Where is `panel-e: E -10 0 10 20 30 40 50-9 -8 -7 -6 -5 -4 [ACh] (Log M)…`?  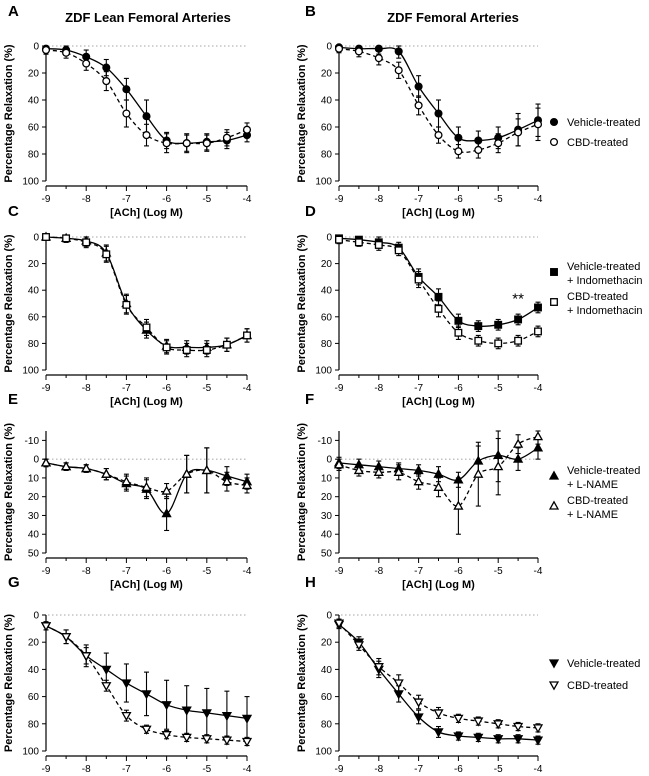
panel-e: E -10 0 10 20 30 40 50-9 -8 -7 -6 -5 -4 [ACh] (Log M)… is located at coordinates (128, 491).